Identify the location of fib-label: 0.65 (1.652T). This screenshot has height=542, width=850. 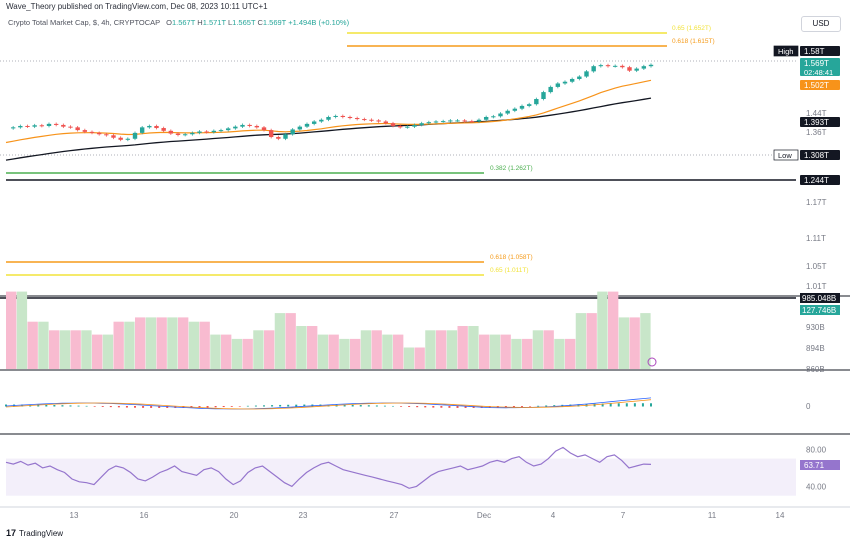
(691, 28).